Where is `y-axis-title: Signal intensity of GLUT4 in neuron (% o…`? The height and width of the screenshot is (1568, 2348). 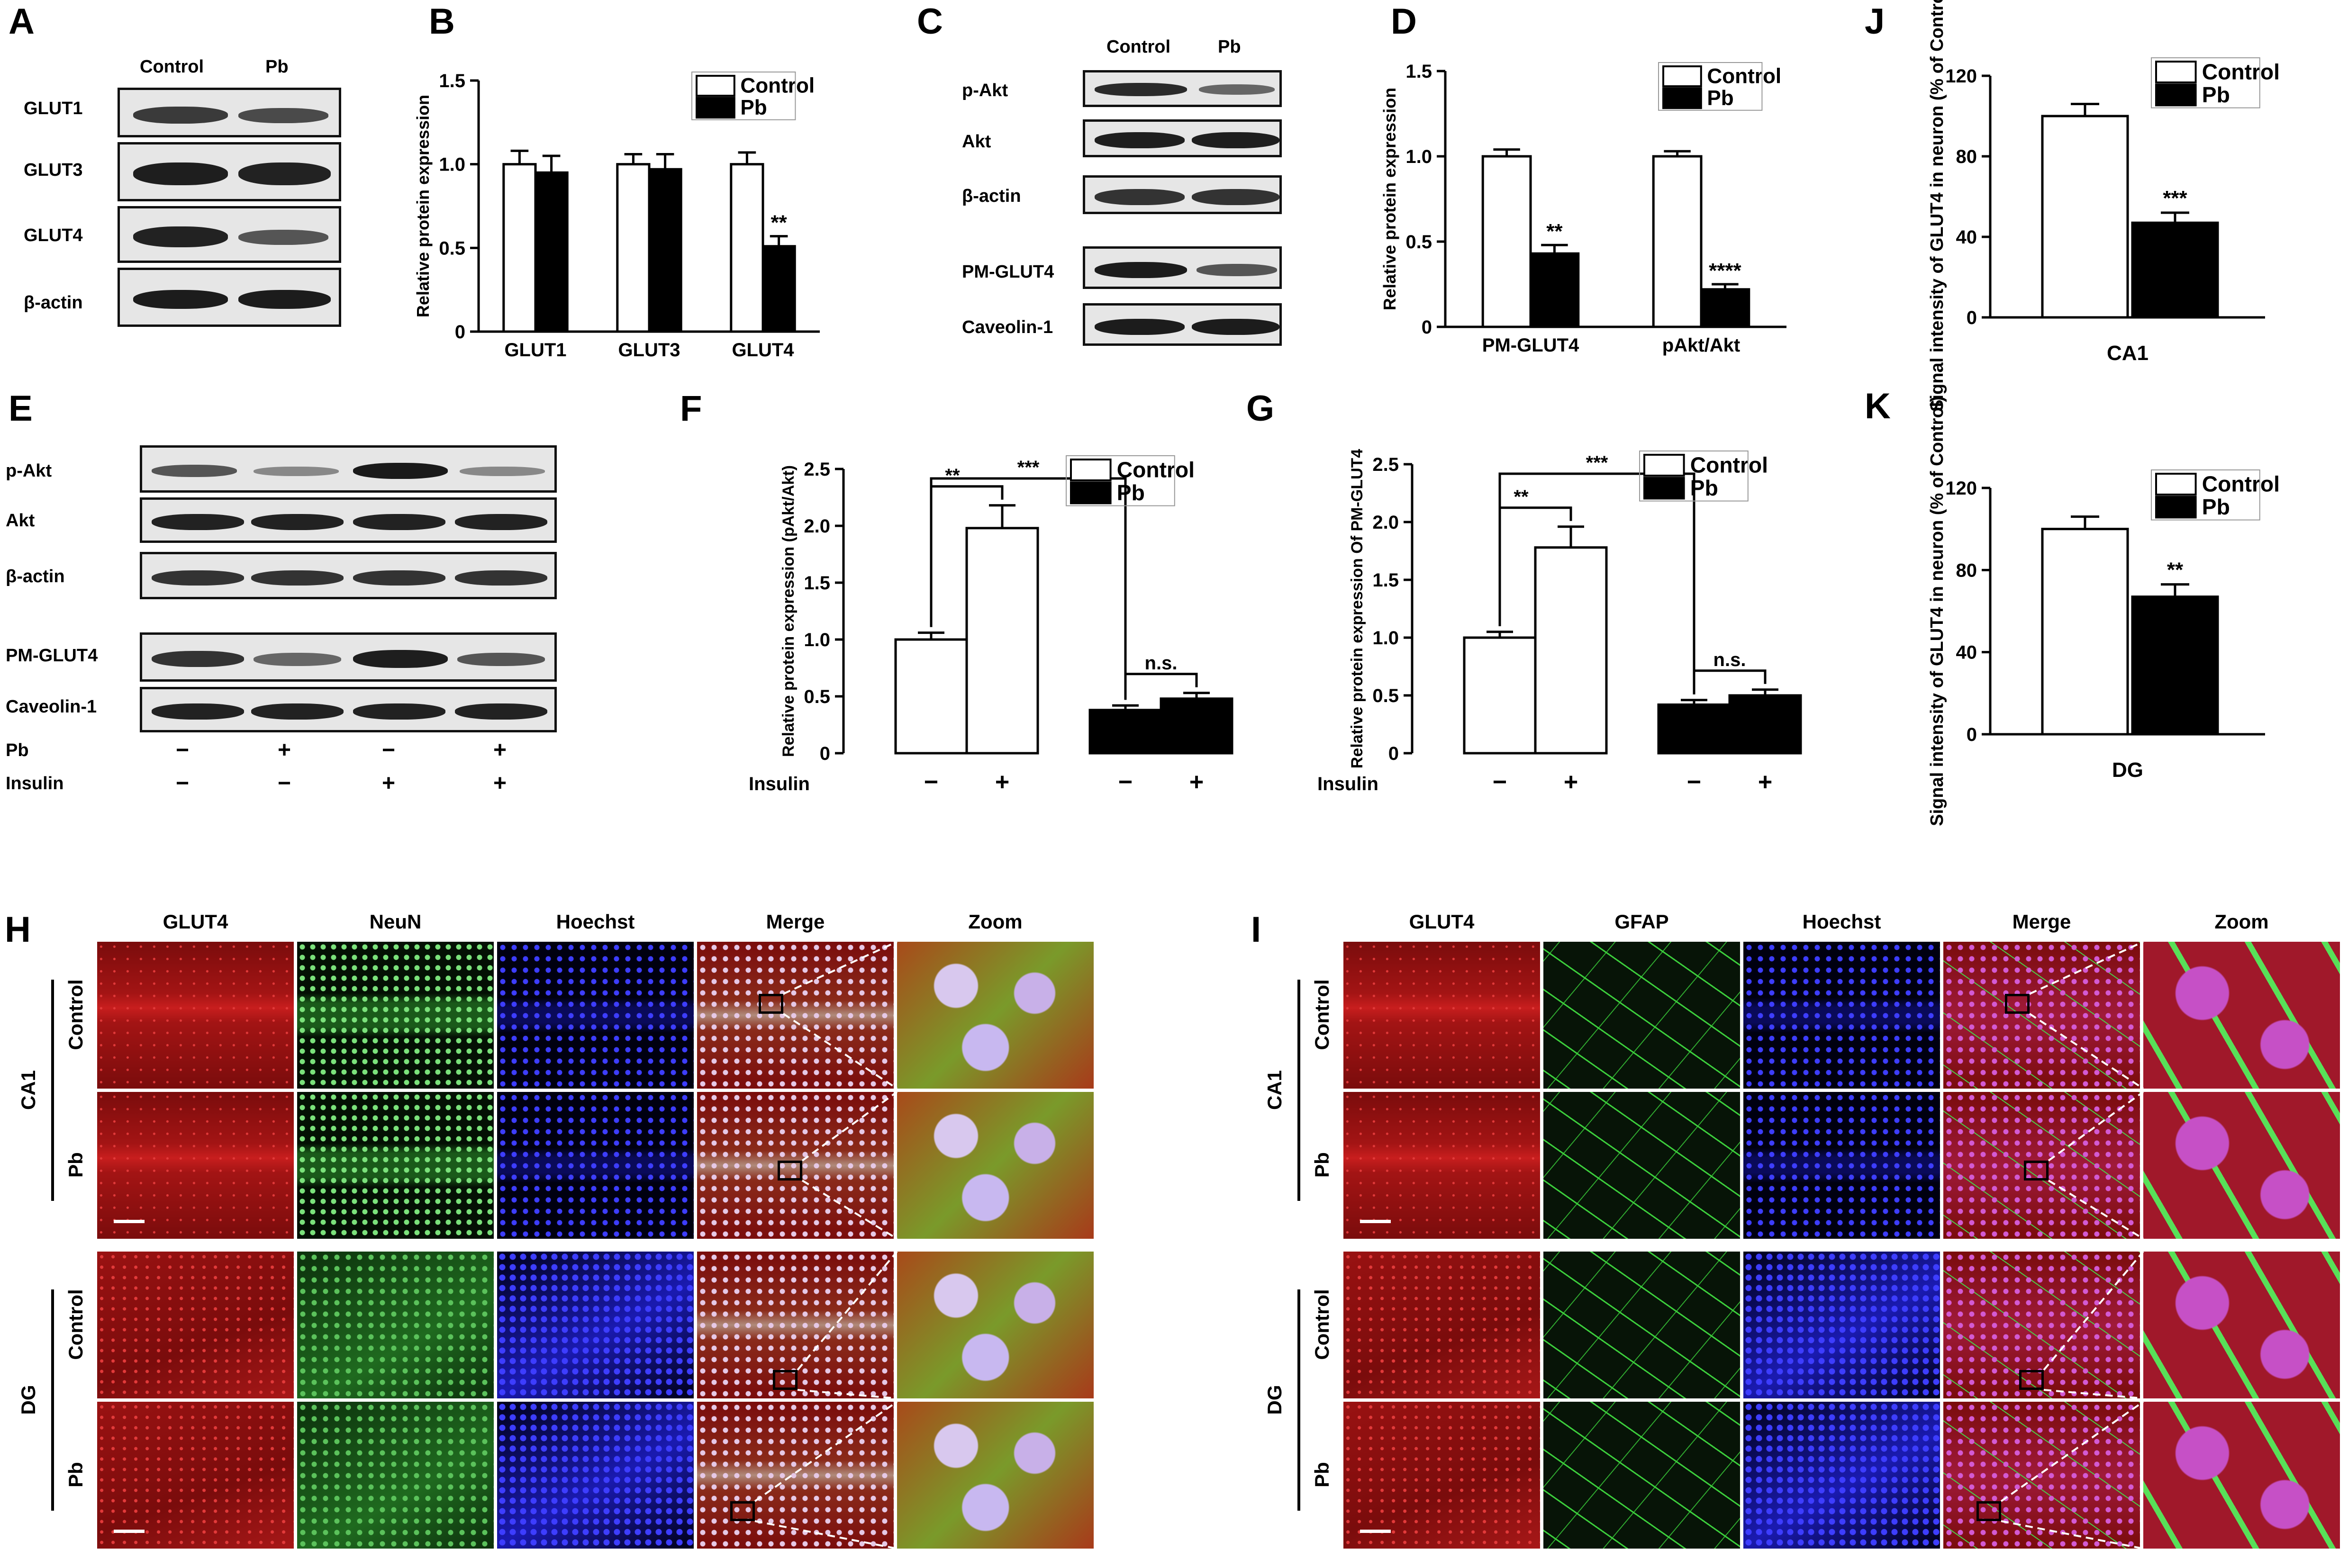 y-axis-title: Signal intensity of GLUT4 in neuron (% o… is located at coordinates (1937, 206).